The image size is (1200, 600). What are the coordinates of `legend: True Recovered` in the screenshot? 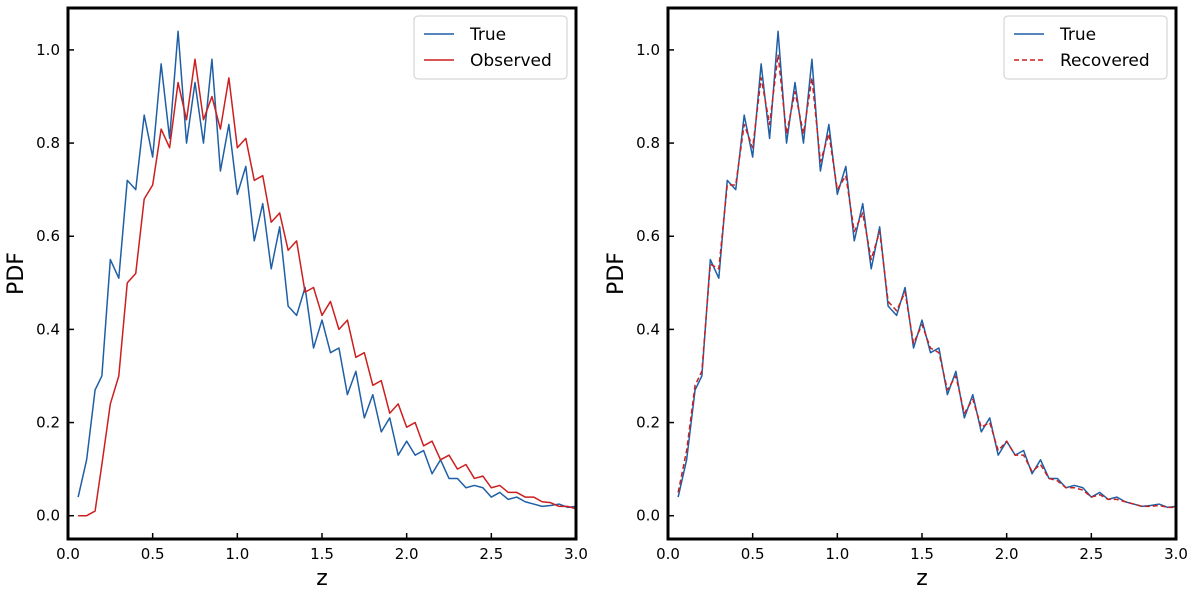 It's located at (1085, 47).